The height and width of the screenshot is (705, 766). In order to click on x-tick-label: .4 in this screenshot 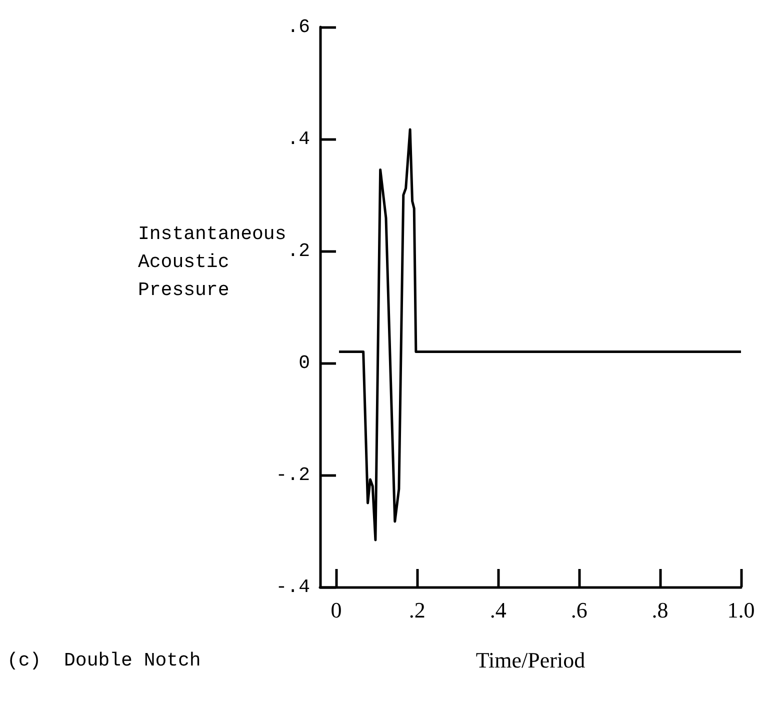, I will do `click(498, 610)`.